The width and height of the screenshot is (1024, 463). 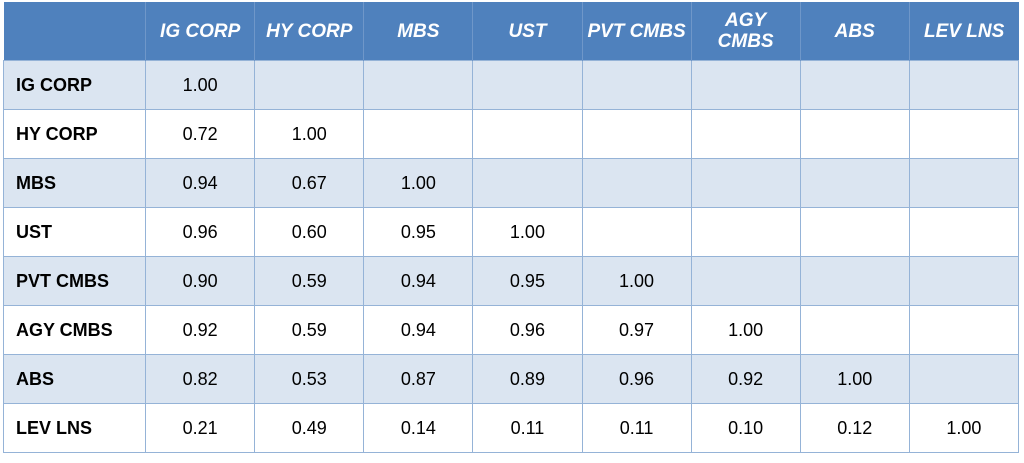 What do you see at coordinates (636, 31) in the screenshot?
I see `column-header: PVT CMBS` at bounding box center [636, 31].